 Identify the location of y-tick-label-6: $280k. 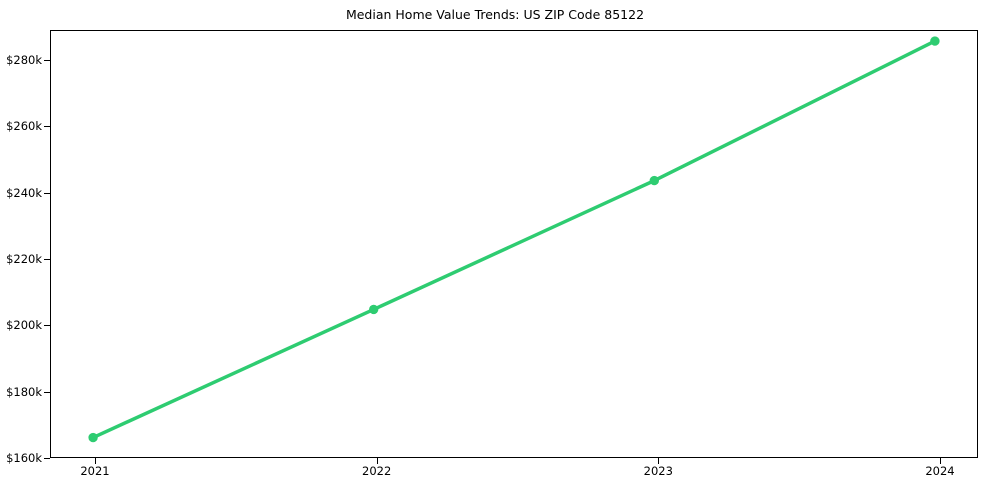
(24, 60).